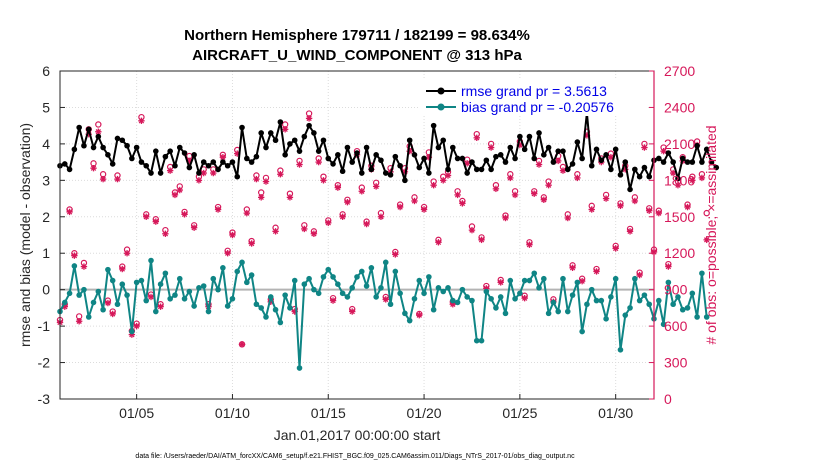  What do you see at coordinates (98, 124) in the screenshot?
I see `possible-obs-point` at bounding box center [98, 124].